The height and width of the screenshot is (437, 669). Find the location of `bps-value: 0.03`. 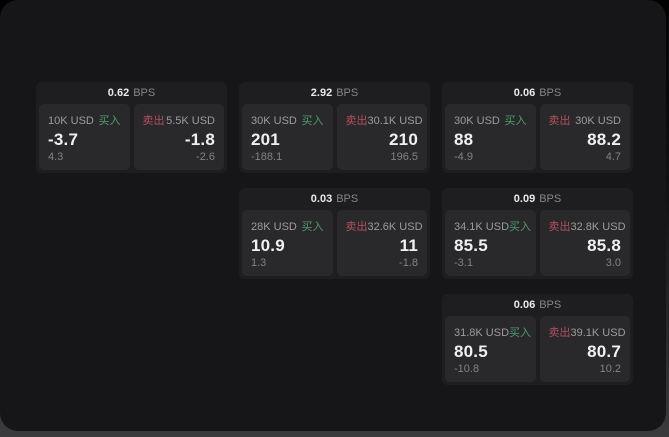

bps-value: 0.03 is located at coordinates (321, 199).